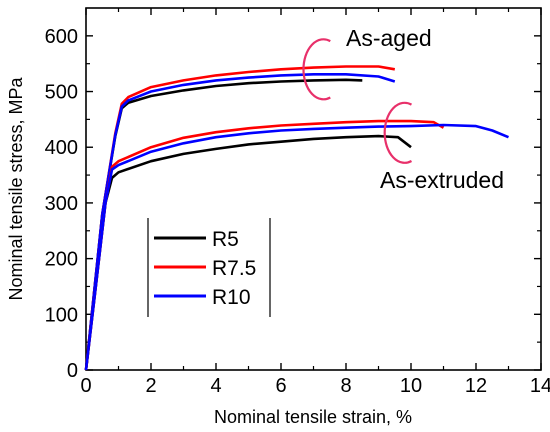  What do you see at coordinates (231, 297) in the screenshot?
I see `legend-label-r10: R10` at bounding box center [231, 297].